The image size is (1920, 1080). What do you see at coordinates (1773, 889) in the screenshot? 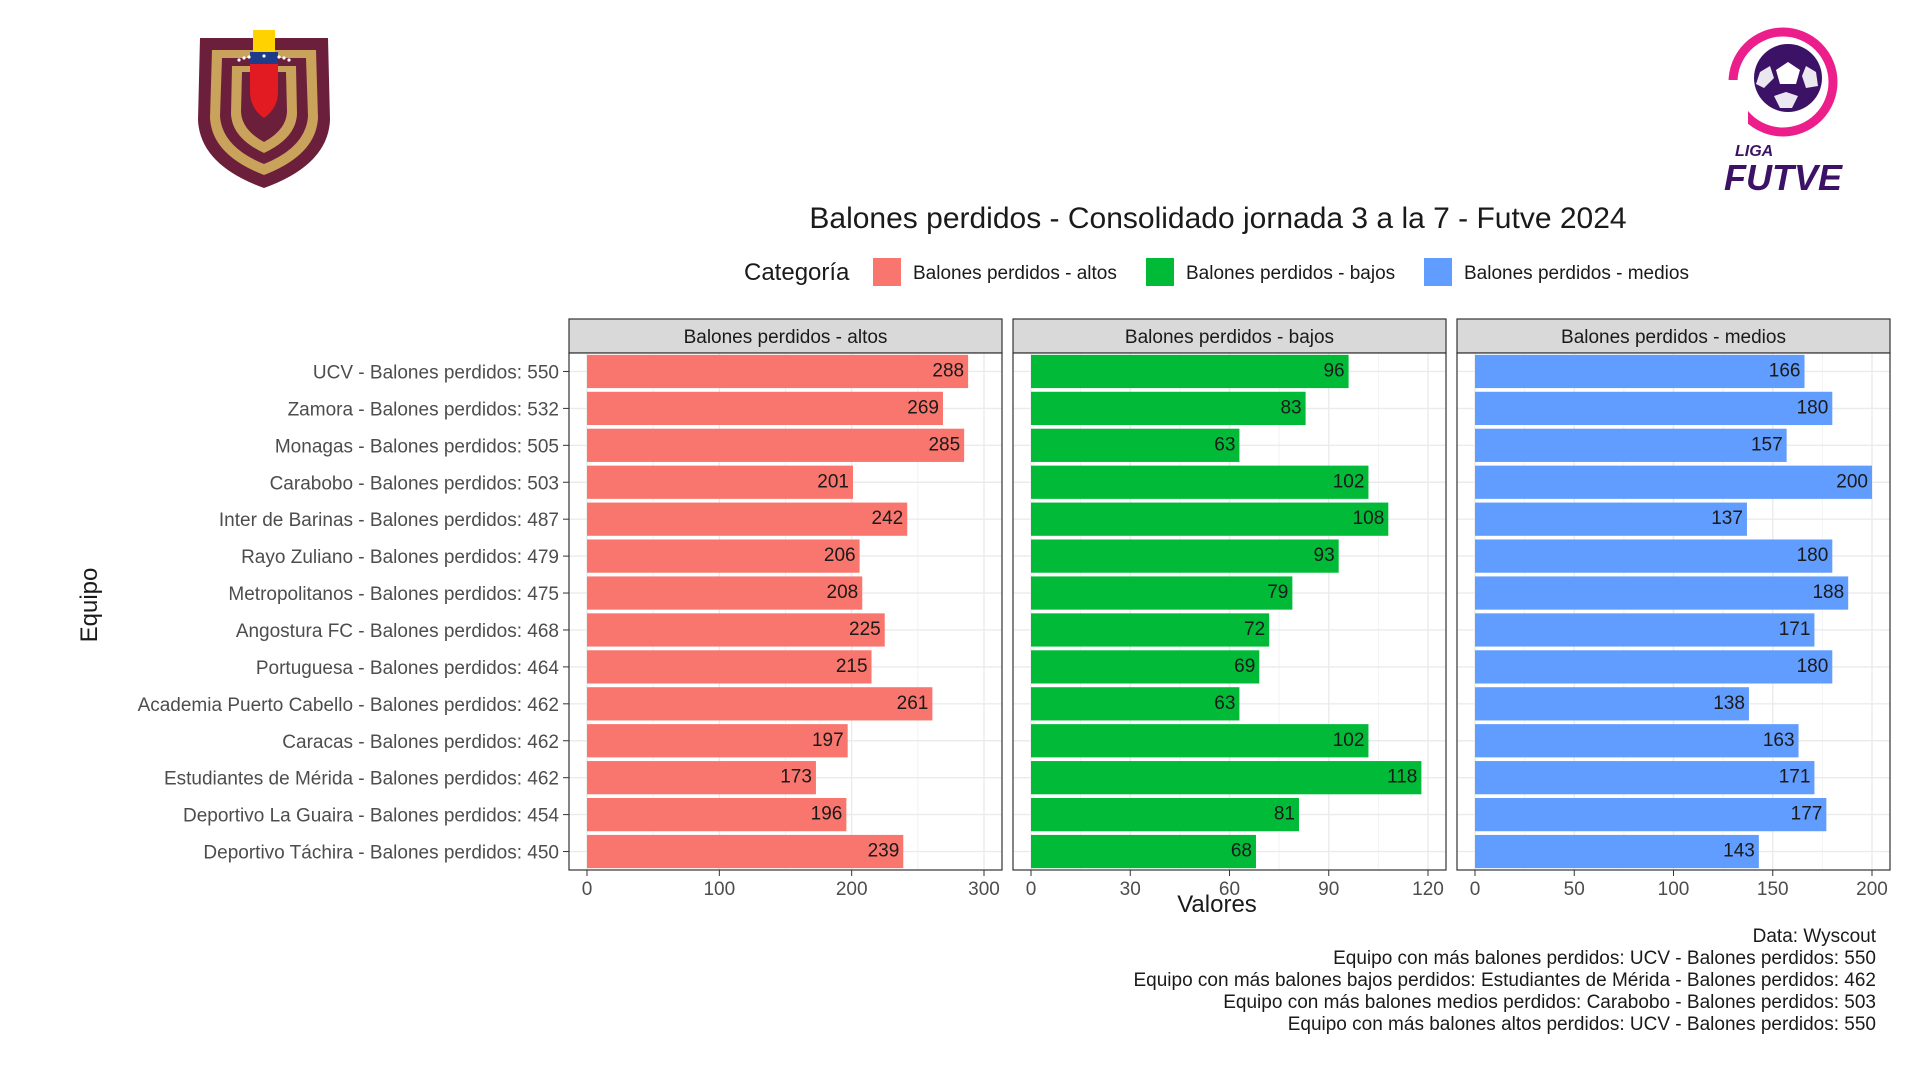
I see `x-tick-label: 150` at bounding box center [1773, 889].